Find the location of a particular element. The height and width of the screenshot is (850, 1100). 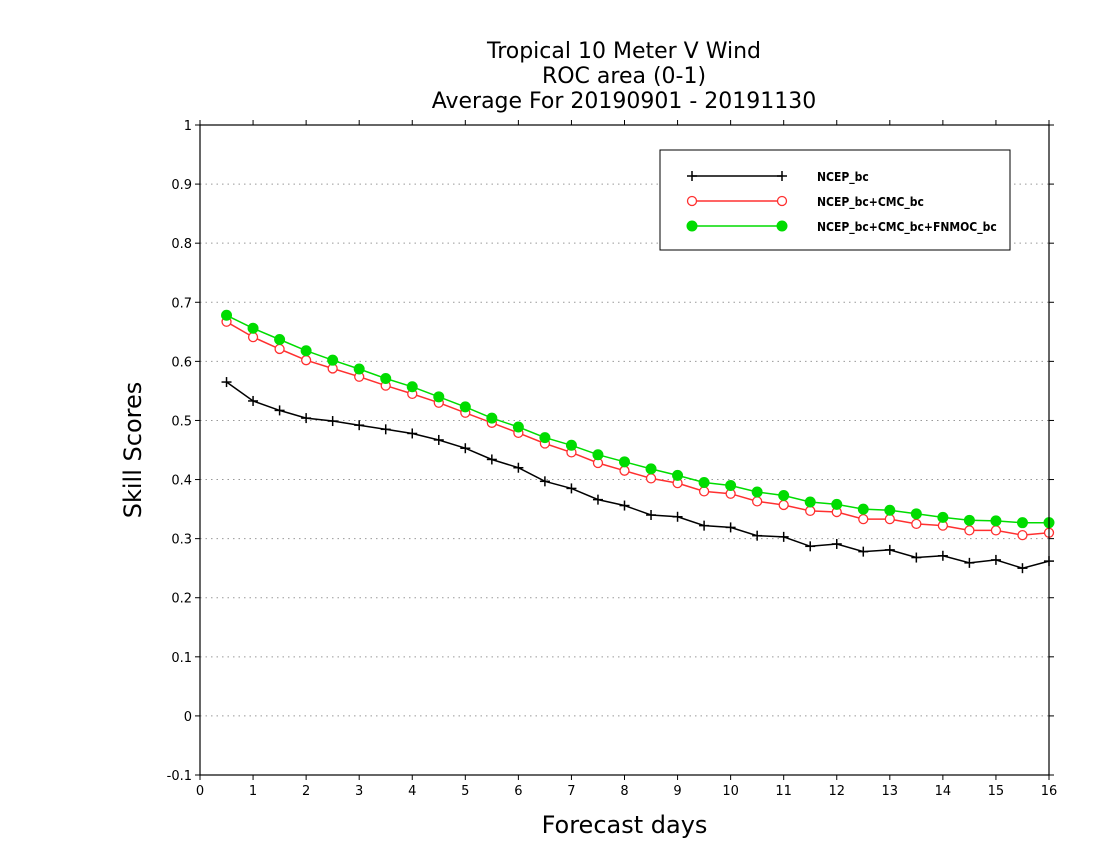

x-tick-label: 3 is located at coordinates (359, 791).